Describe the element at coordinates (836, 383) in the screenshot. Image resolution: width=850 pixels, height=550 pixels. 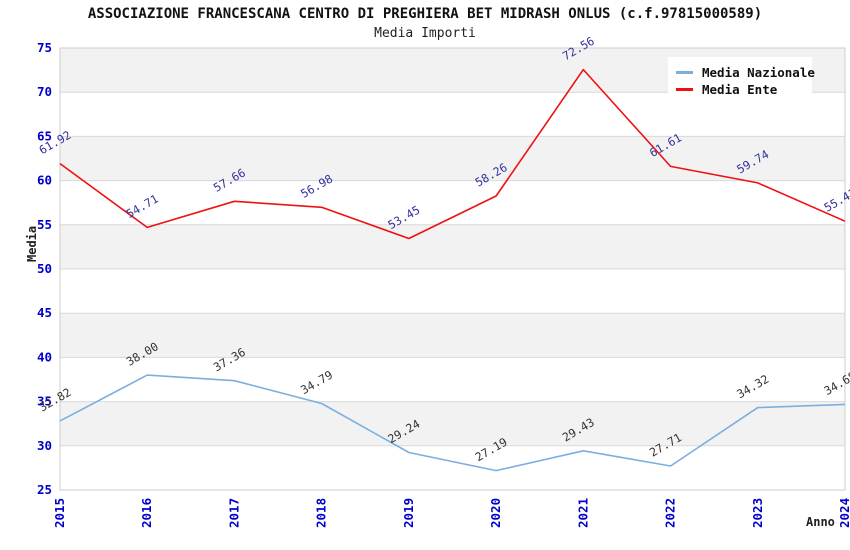
I see `data-point-label: 34.68` at that location.